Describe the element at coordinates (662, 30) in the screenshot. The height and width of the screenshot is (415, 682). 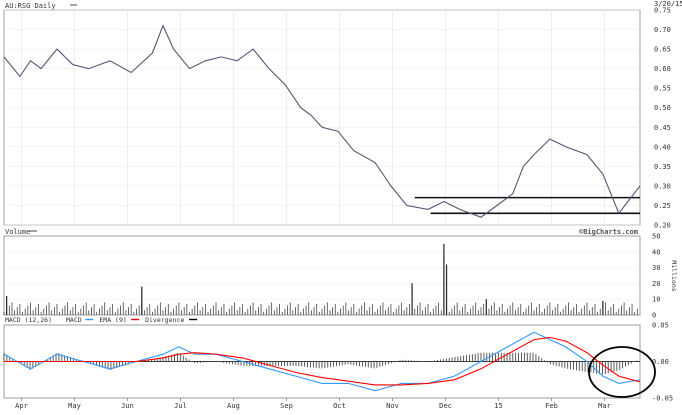
I see `price-y-tick-label: 0.70` at that location.